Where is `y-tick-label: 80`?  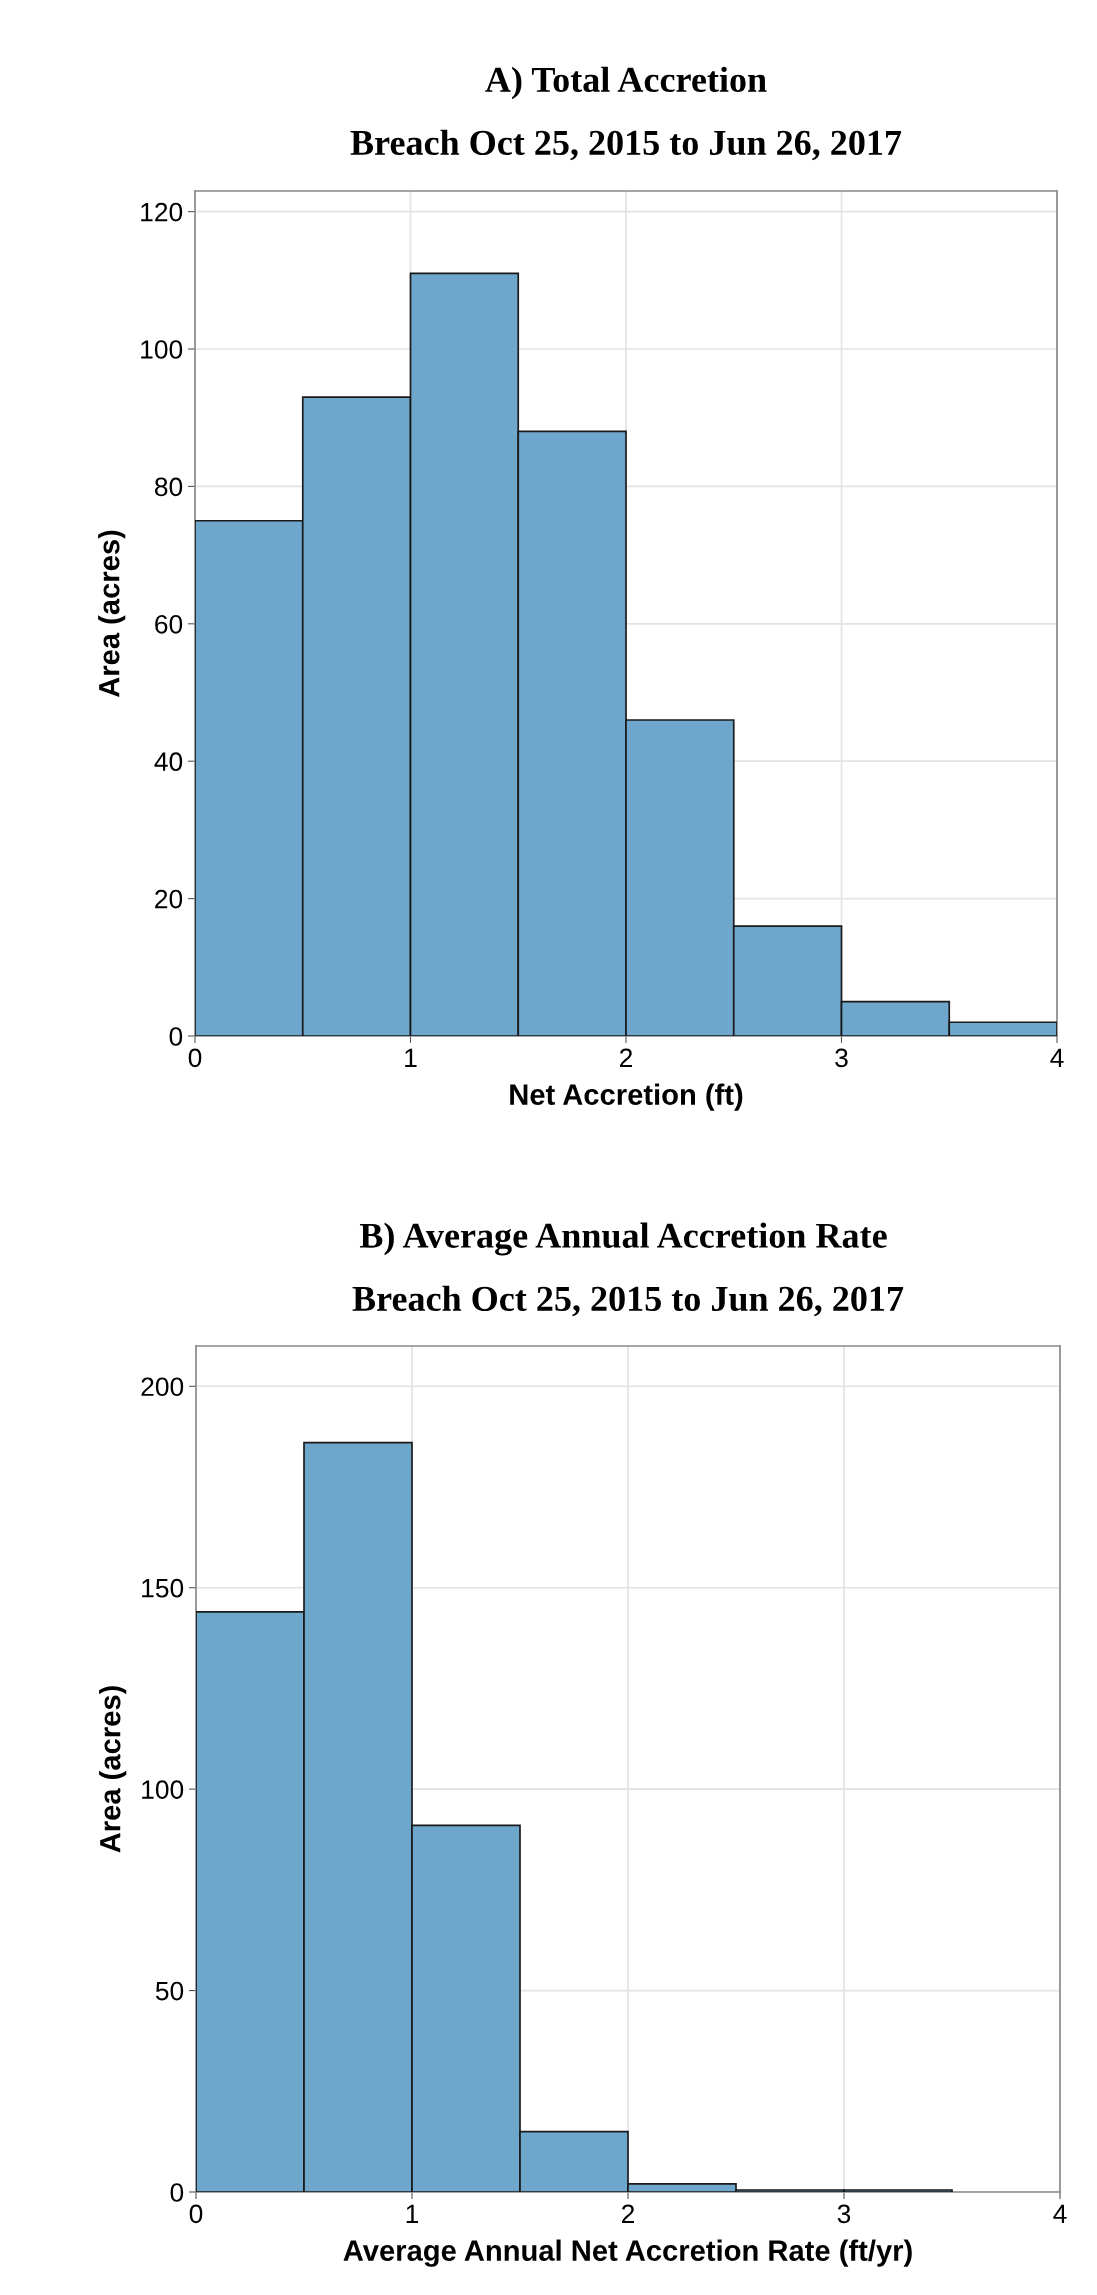
y-tick-label: 80 is located at coordinates (168, 487).